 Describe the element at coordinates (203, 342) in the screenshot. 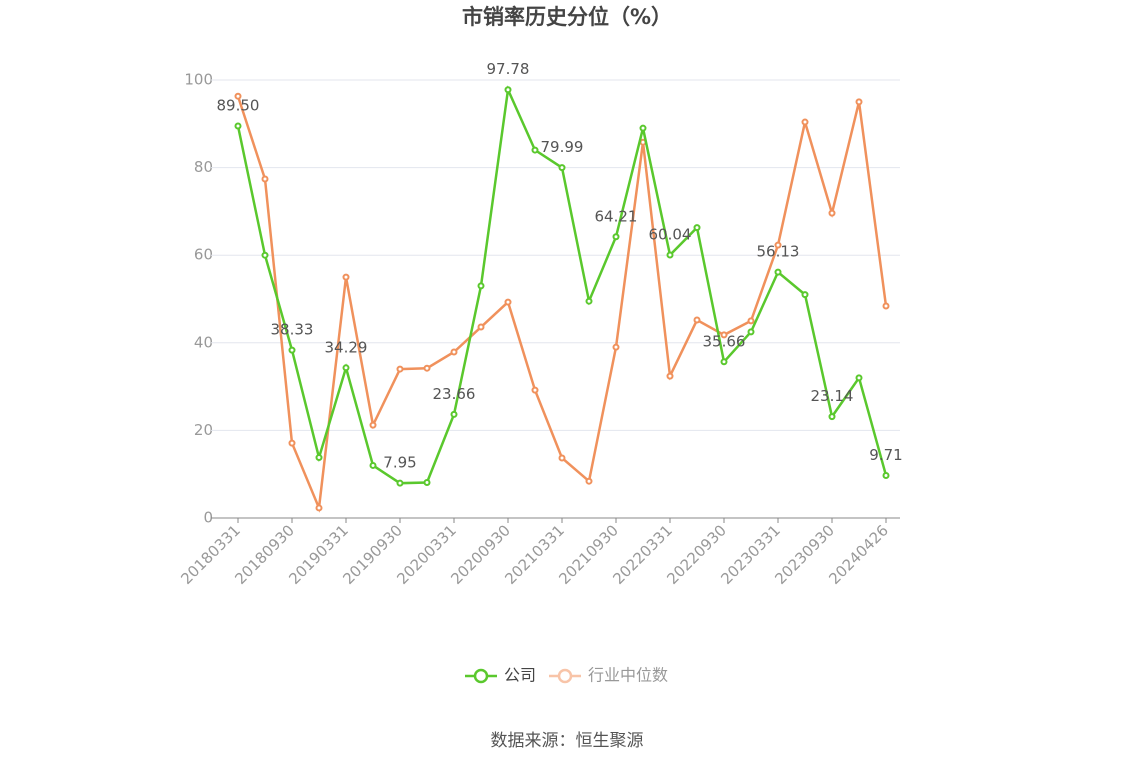

I see `y-tick-label: 40` at that location.